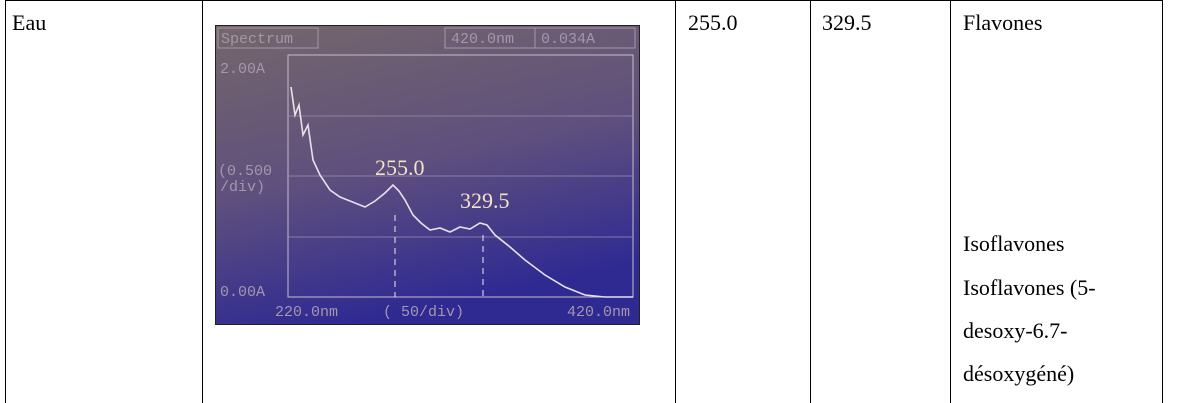 This screenshot has width=1203, height=403. I want to click on screen-label: 0.034A, so click(568, 39).